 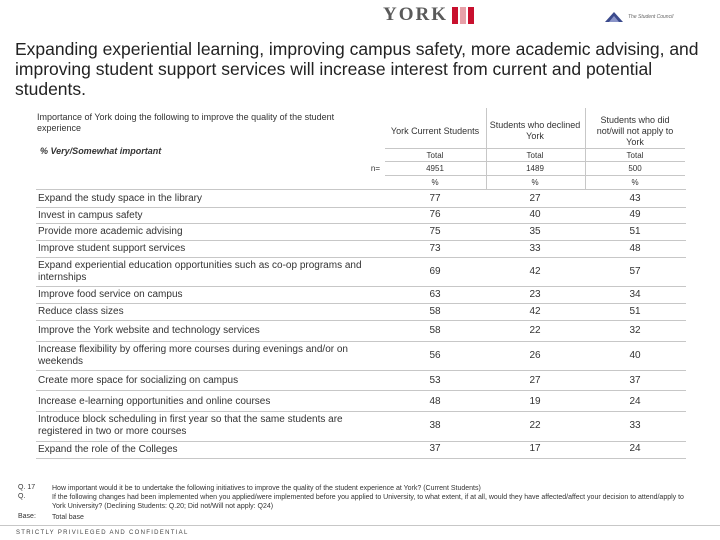 I want to click on n-value: 500, so click(x=635, y=168).